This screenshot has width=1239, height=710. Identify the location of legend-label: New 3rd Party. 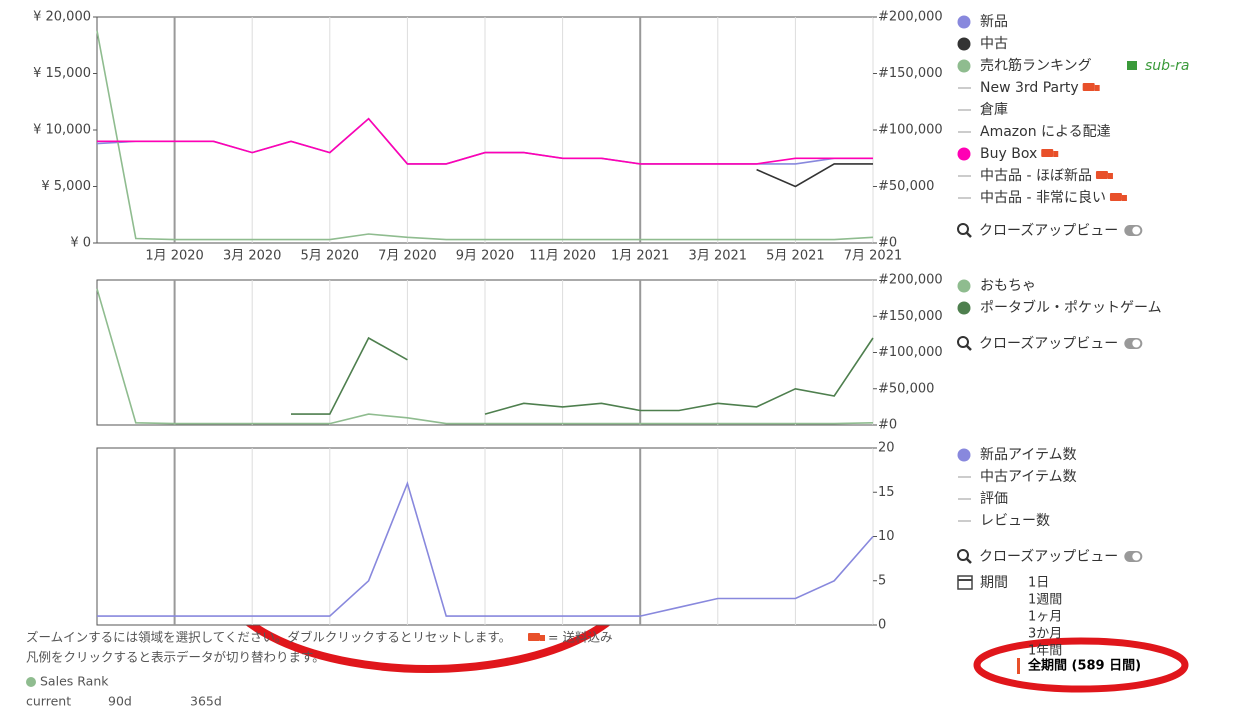
(1029, 88).